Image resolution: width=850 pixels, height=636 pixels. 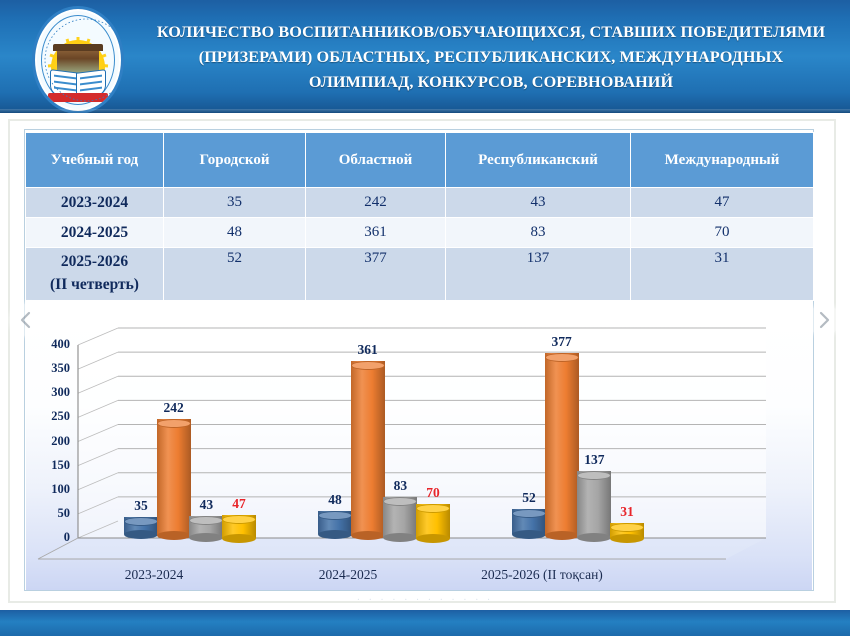 I want to click on x-axis-label-2025-2026 (II тоқсан): 2025-2026 (II тоқсан), so click(x=542, y=574).